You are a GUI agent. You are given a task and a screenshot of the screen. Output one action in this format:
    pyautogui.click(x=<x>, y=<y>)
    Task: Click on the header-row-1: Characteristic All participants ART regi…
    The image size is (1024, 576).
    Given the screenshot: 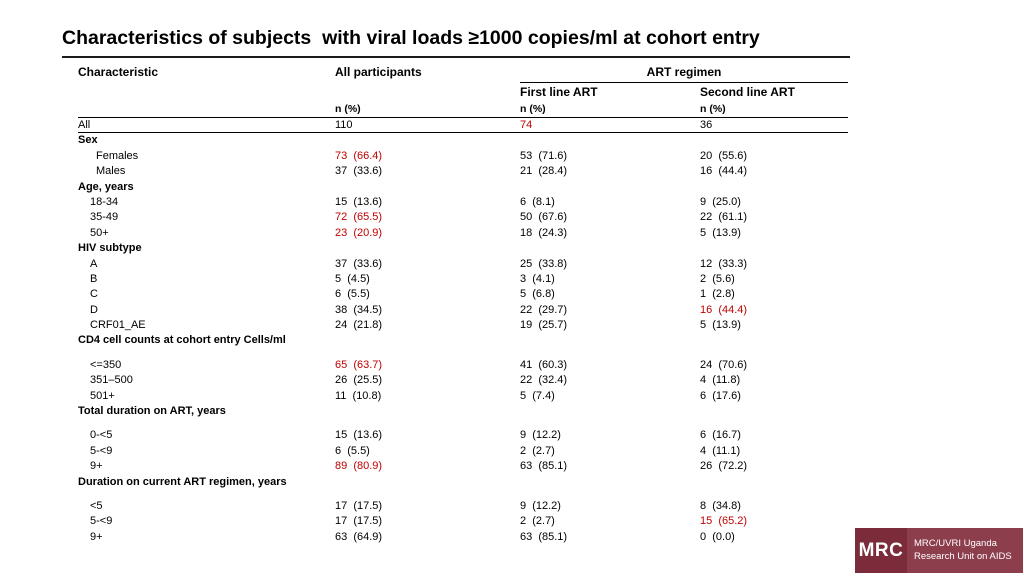 What is the action you would take?
    pyautogui.click(x=463, y=72)
    